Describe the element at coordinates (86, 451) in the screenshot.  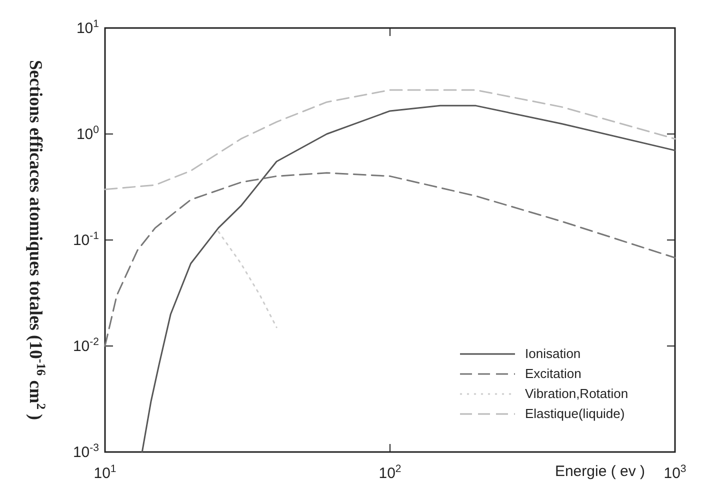
I see `y-tick-label: 10$^{-3}$` at that location.